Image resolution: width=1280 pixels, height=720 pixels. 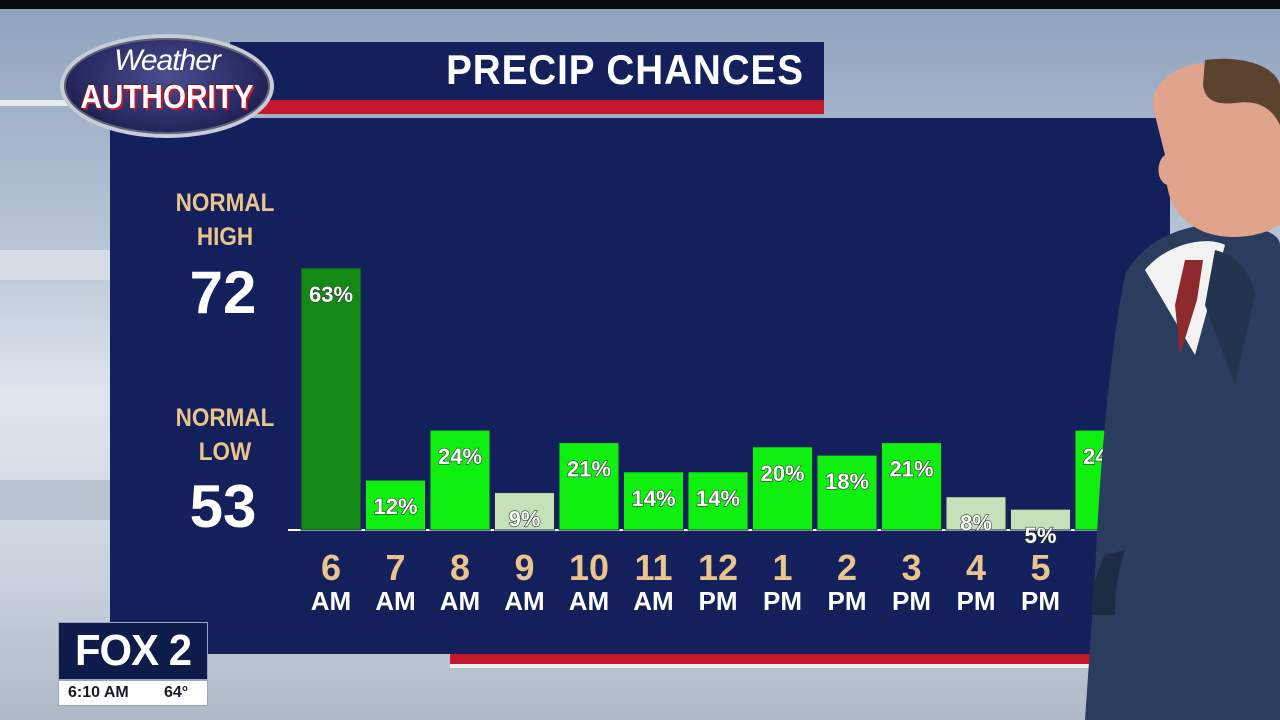 What do you see at coordinates (460, 567) in the screenshot?
I see `x-tick-hour: 8` at bounding box center [460, 567].